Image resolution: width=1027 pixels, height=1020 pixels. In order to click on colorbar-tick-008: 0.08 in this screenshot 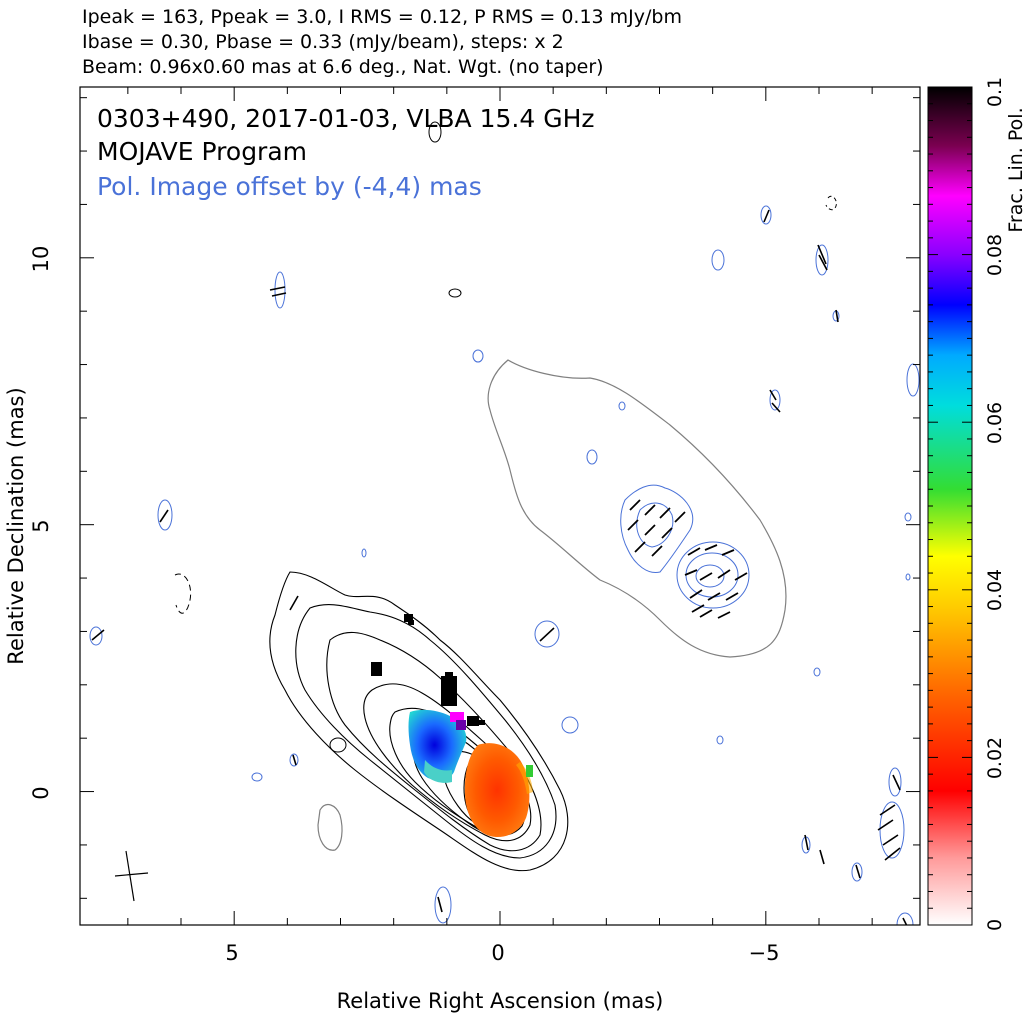, I will do `click(995, 255)`.